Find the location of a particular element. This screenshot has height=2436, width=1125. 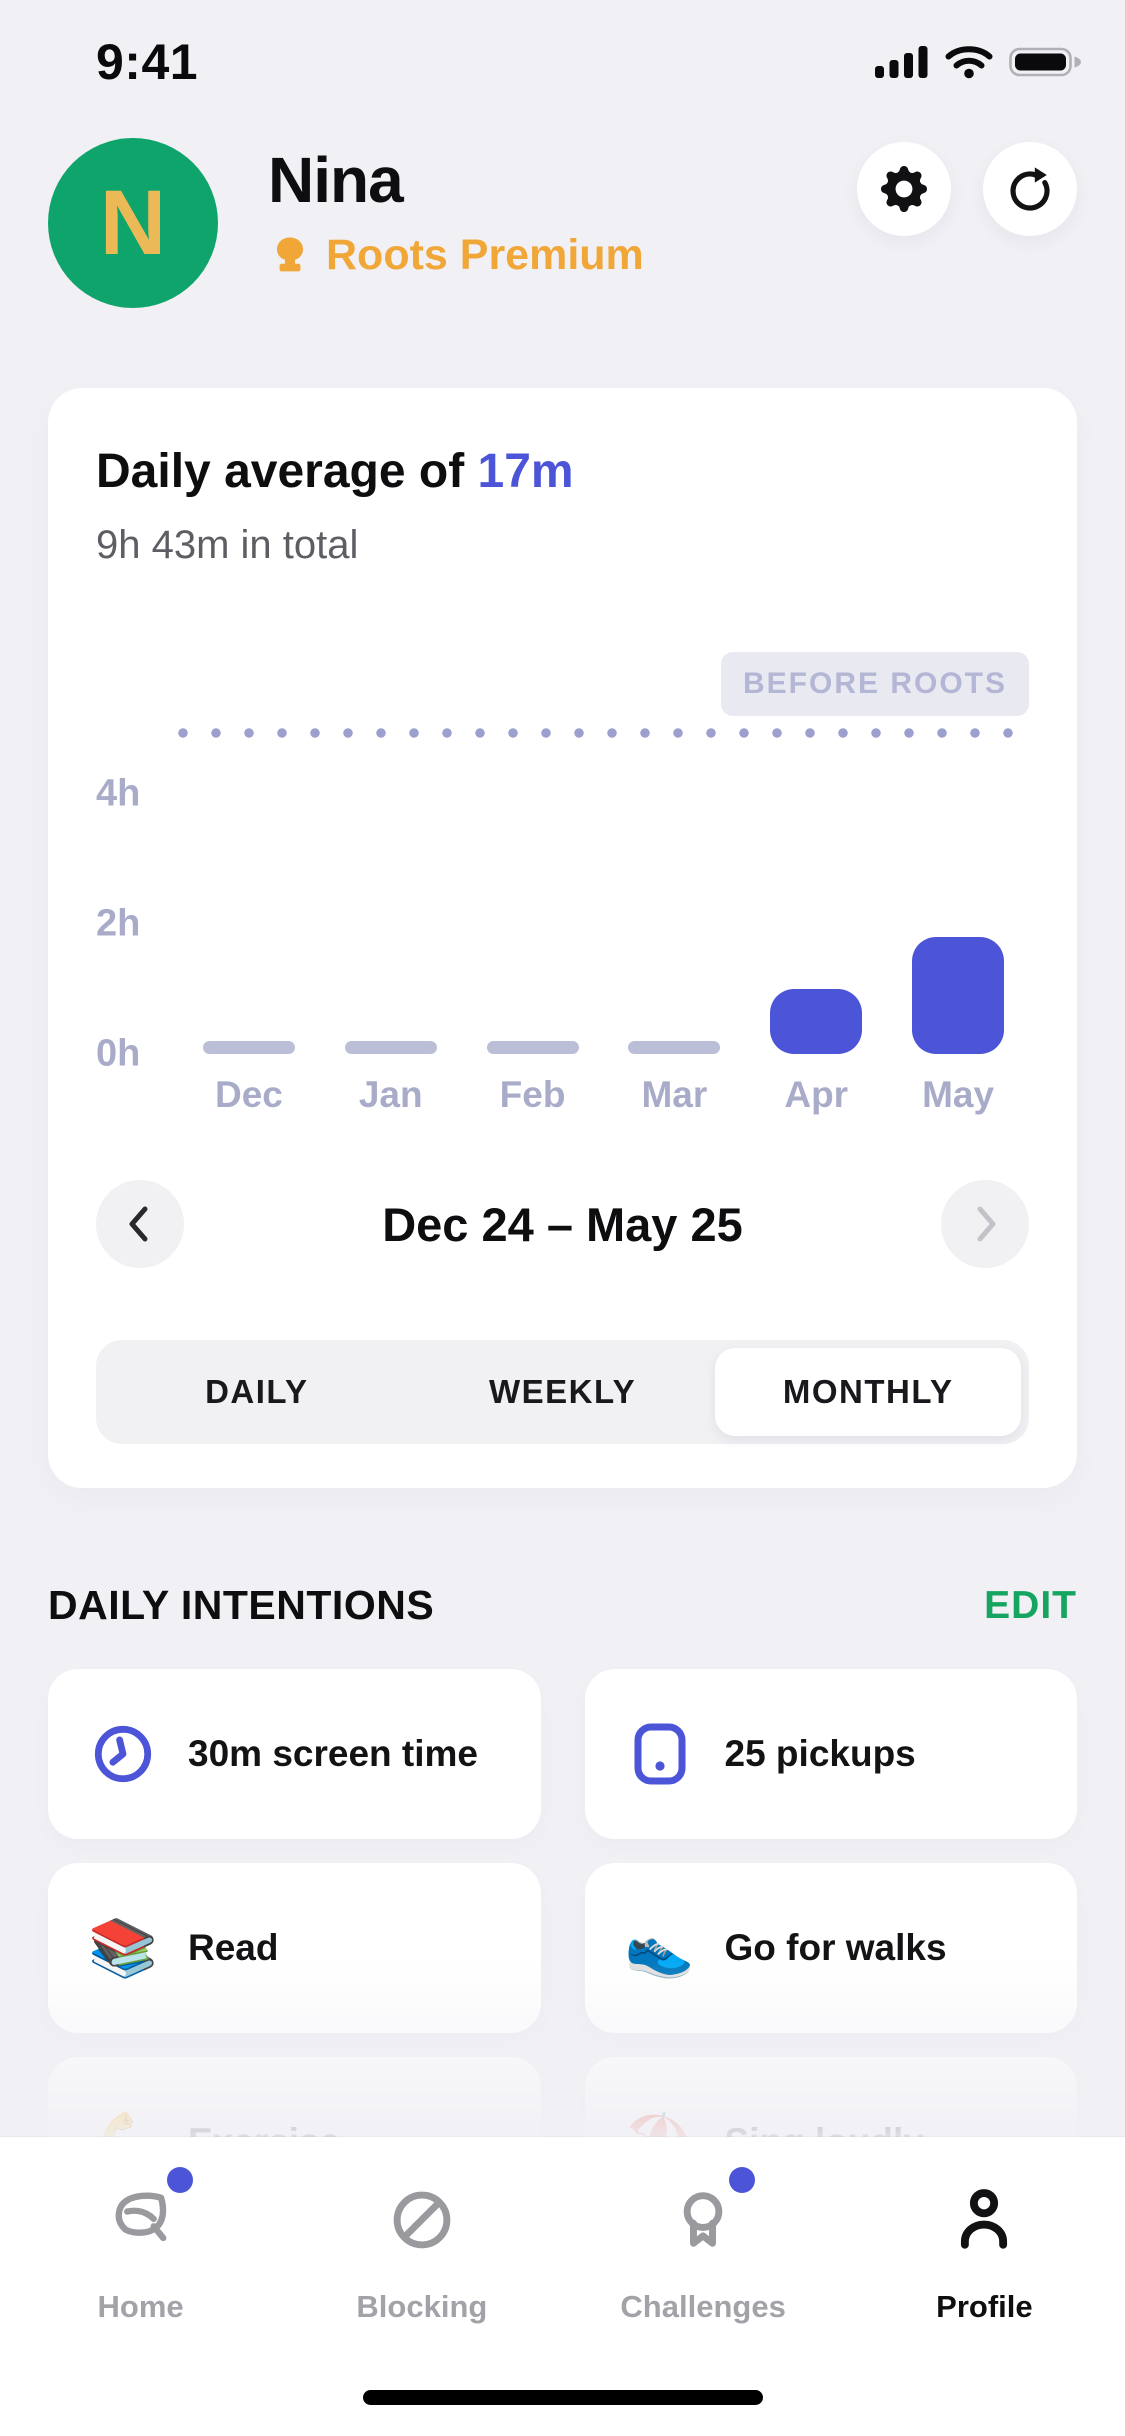

tab-weekly: WEEKLY is located at coordinates (562, 1392).